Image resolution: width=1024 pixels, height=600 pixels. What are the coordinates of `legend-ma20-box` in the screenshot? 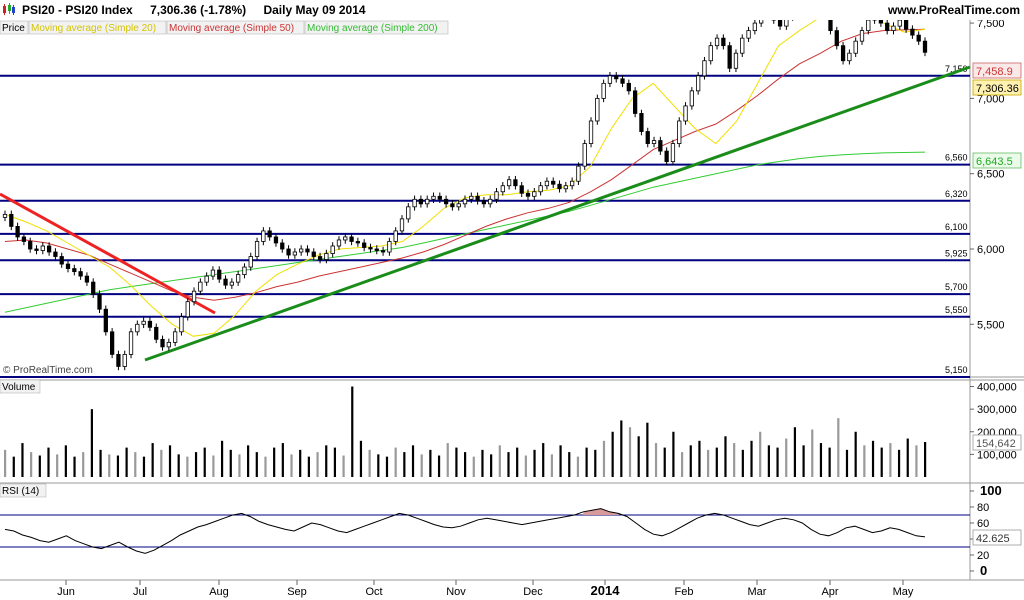 It's located at (97, 27).